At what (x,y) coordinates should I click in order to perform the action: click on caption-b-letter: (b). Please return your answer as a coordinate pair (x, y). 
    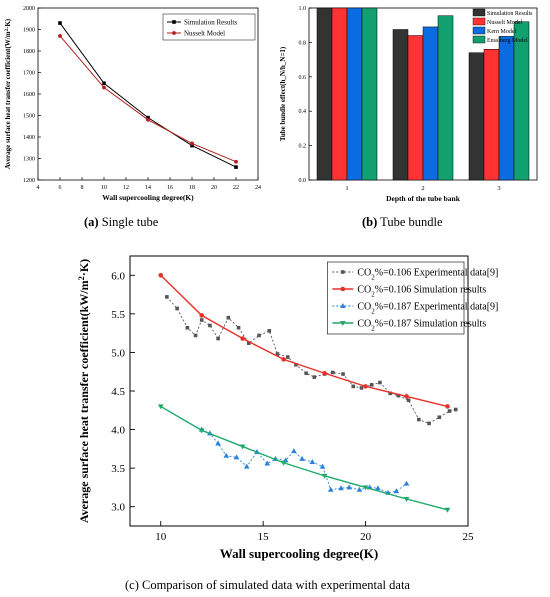
    Looking at the image, I should click on (370, 222).